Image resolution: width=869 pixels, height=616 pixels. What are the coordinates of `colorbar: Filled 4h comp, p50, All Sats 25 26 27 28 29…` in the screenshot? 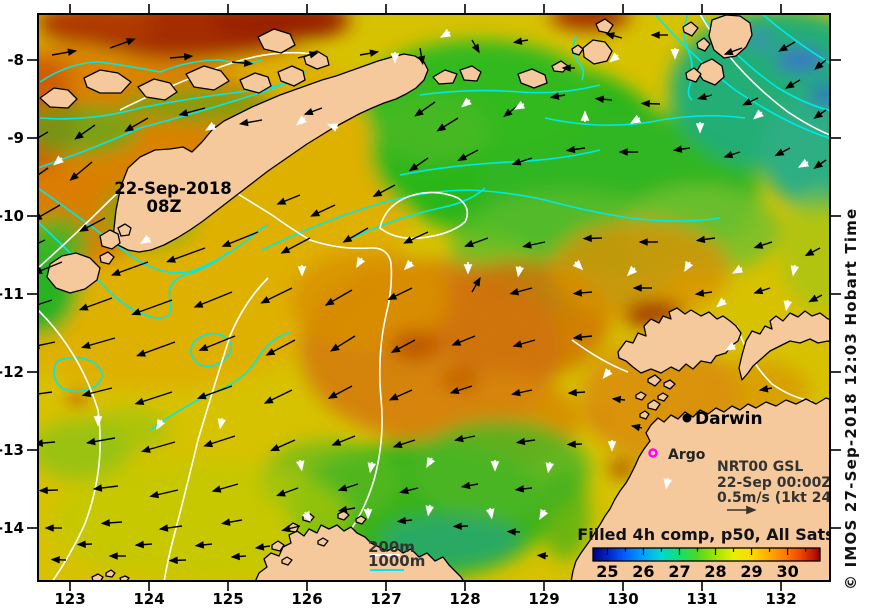 It's located at (703, 553).